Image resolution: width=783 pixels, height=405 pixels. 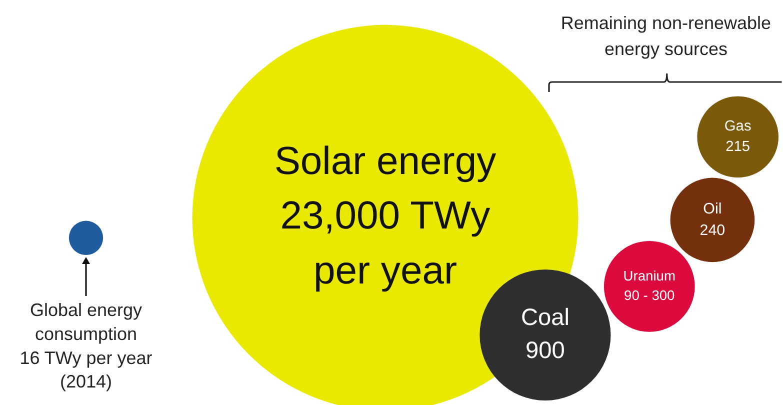 What do you see at coordinates (545, 317) in the screenshot?
I see `category-label: Coal` at bounding box center [545, 317].